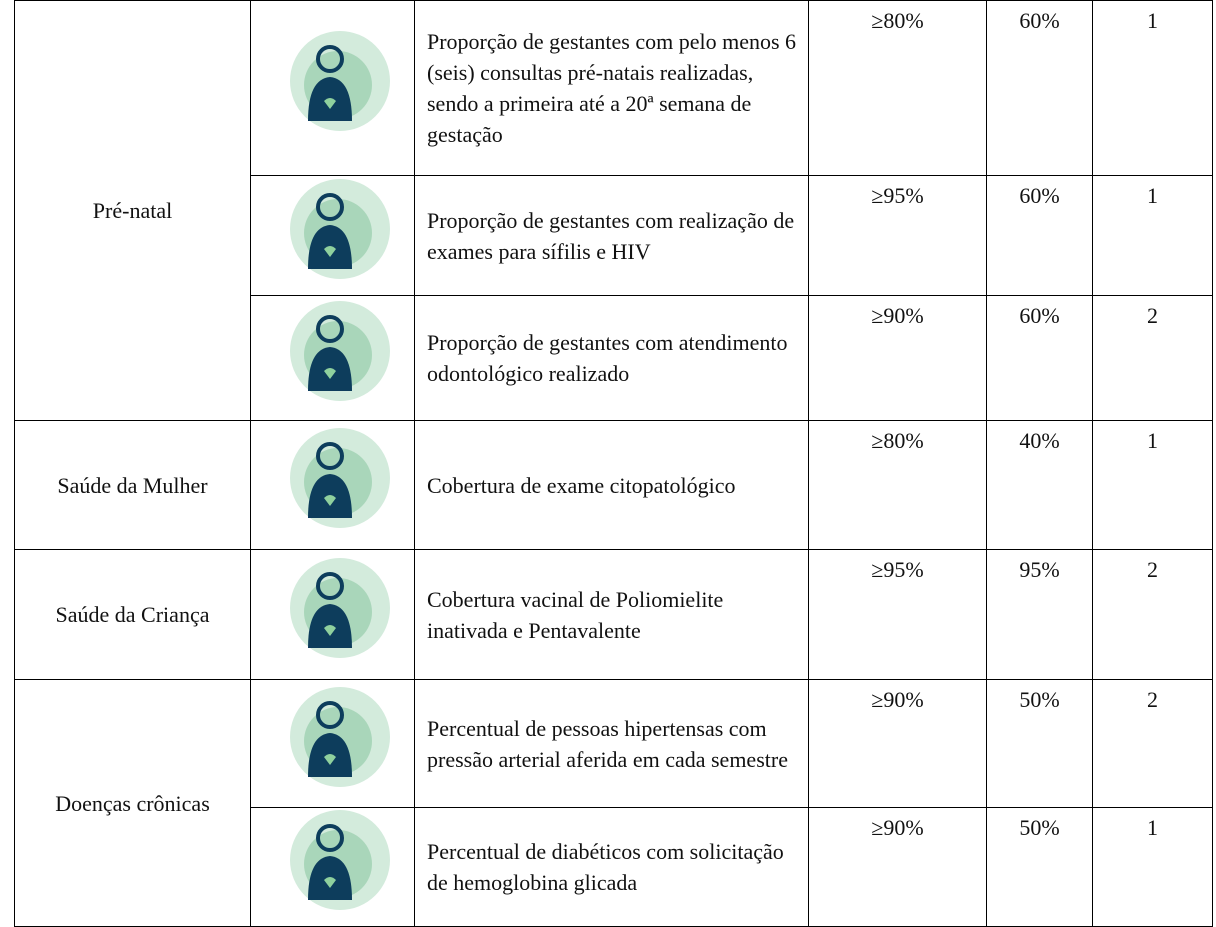 The height and width of the screenshot is (927, 1216). What do you see at coordinates (132, 614) in the screenshot?
I see `group-name: Saúde da Criança` at bounding box center [132, 614].